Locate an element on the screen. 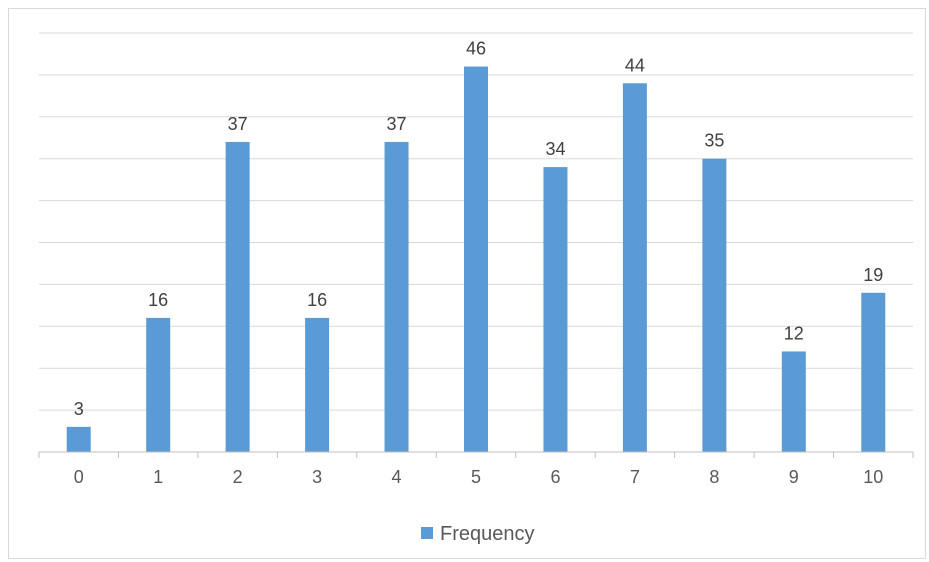  x-tick-labels: 0 1 2 3 4 5 6 7 8 9 10 is located at coordinates (479, 477).